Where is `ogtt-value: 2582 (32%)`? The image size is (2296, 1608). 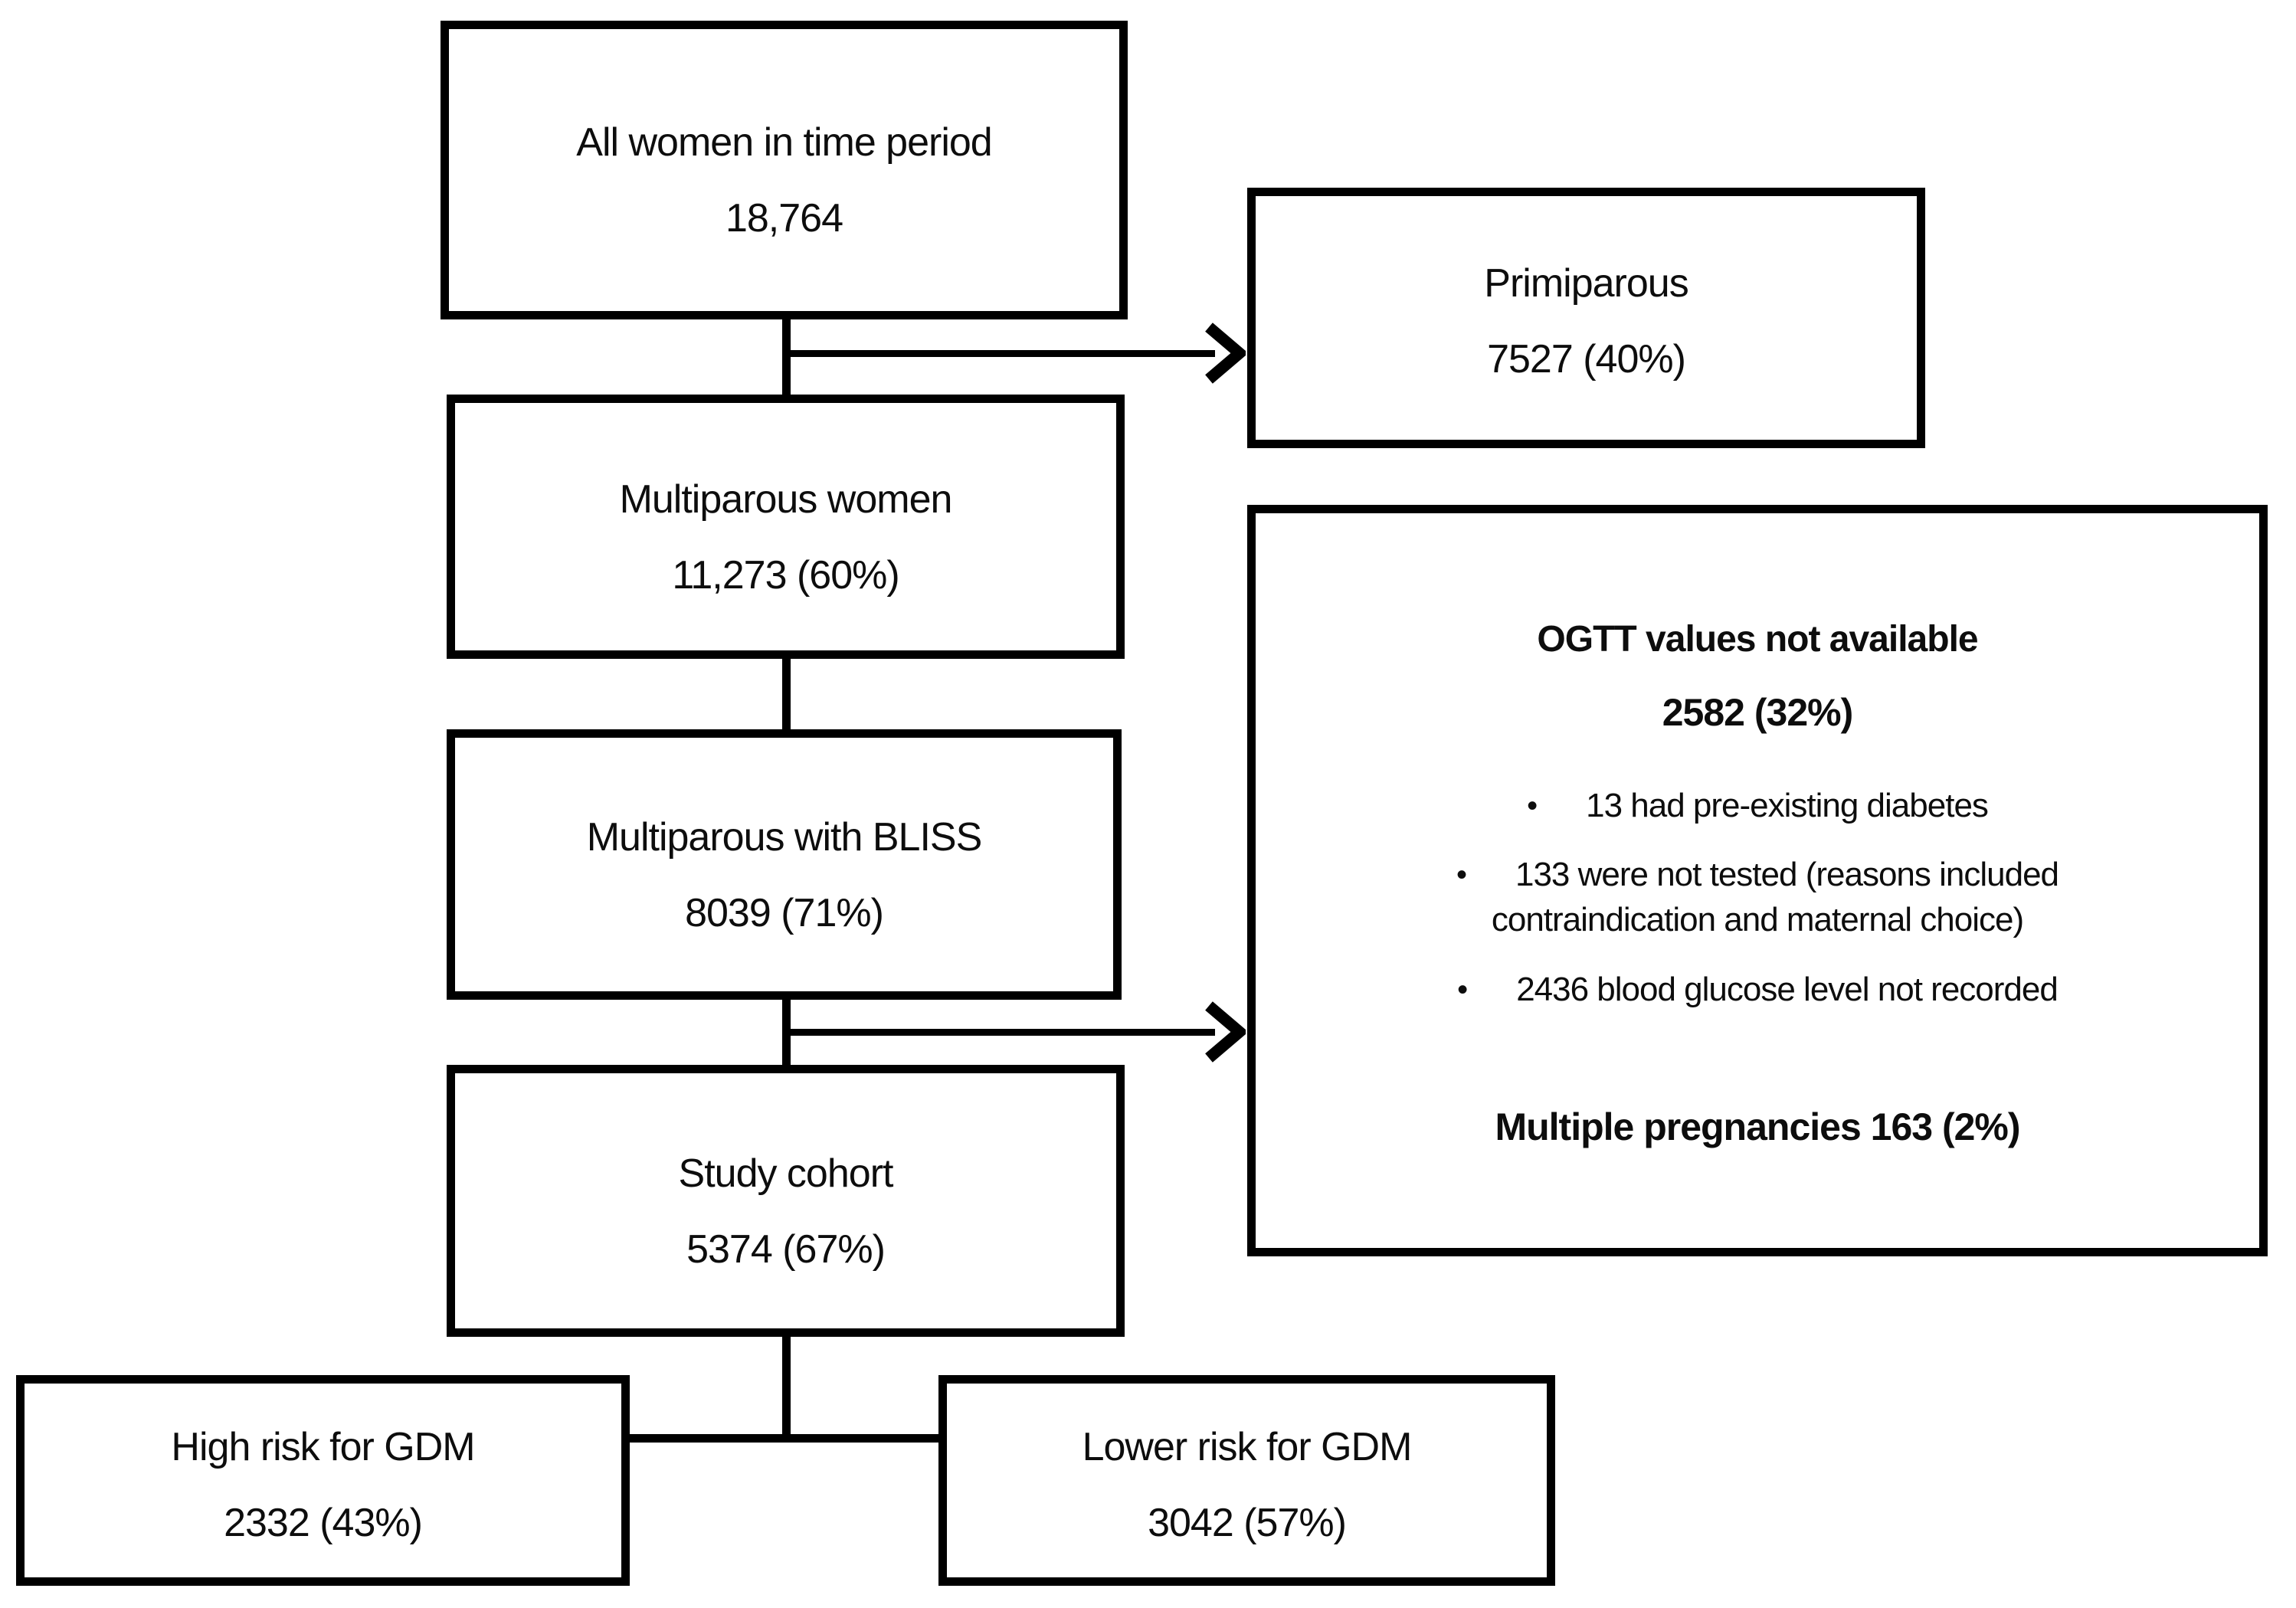 ogtt-value: 2582 (32%) is located at coordinates (1758, 713).